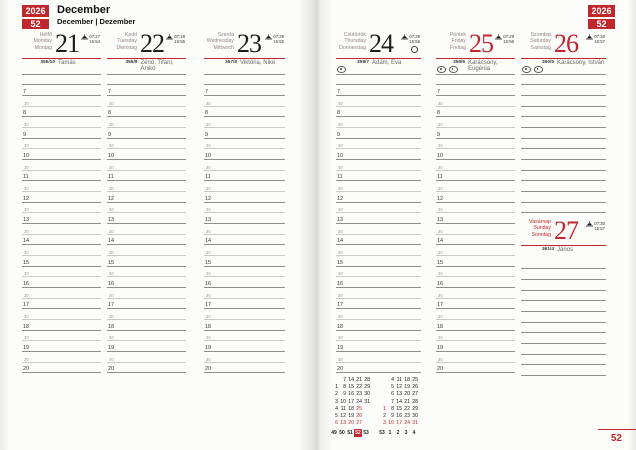  Describe the element at coordinates (398, 423) in the screenshot. I see `mini-week-row: 3 10 17 24 31` at that location.